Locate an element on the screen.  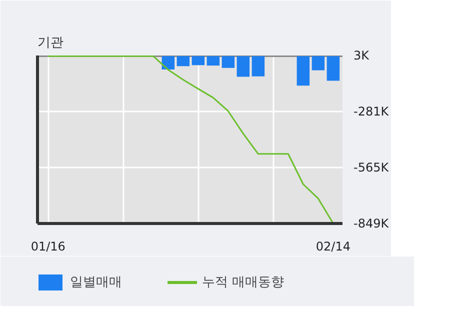
legend-label: 일별매매 is located at coordinates (96, 282).